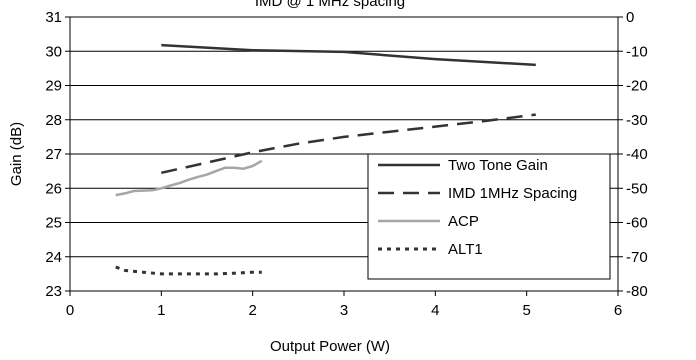 This screenshot has height=360, width=696. I want to click on y-right-tick-label: -40, so click(637, 154).